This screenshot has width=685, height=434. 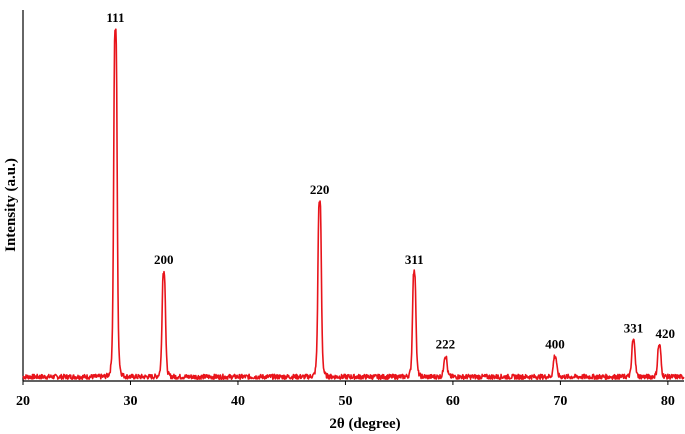 What do you see at coordinates (130, 401) in the screenshot?
I see `x-tick-label: 30` at bounding box center [130, 401].